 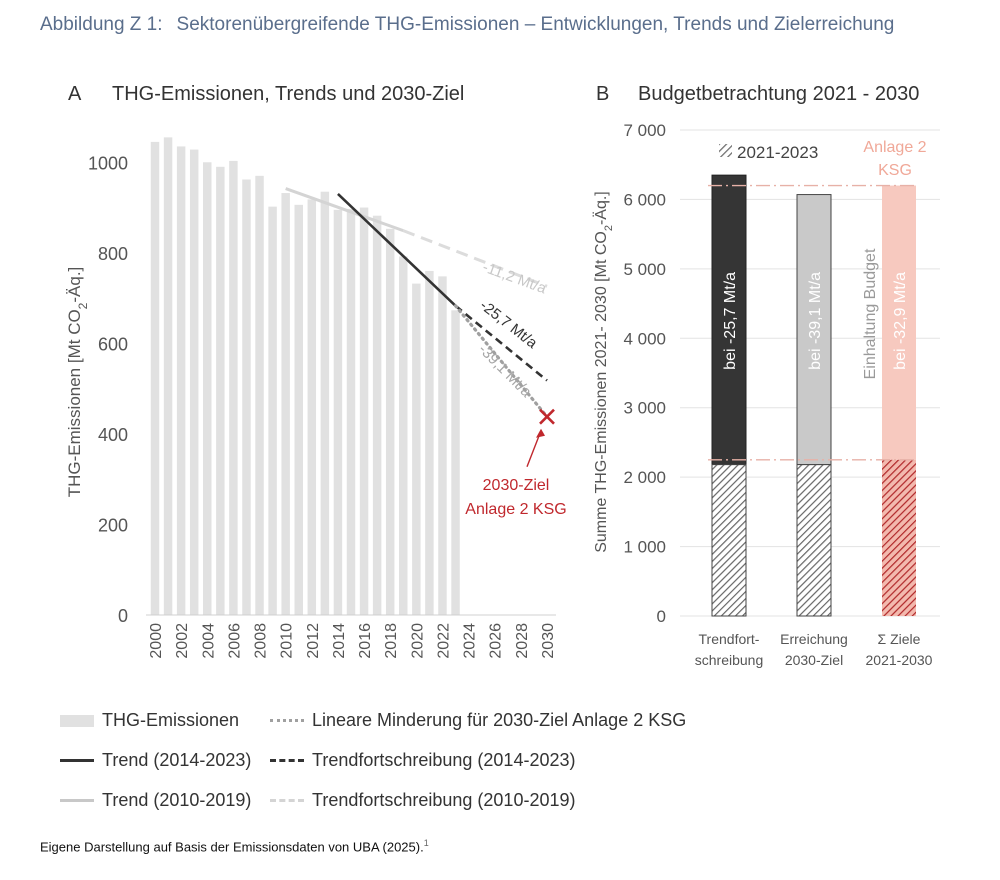 What do you see at coordinates (261, 641) in the screenshot?
I see `panel-a-xtick-2008: 2008` at bounding box center [261, 641].